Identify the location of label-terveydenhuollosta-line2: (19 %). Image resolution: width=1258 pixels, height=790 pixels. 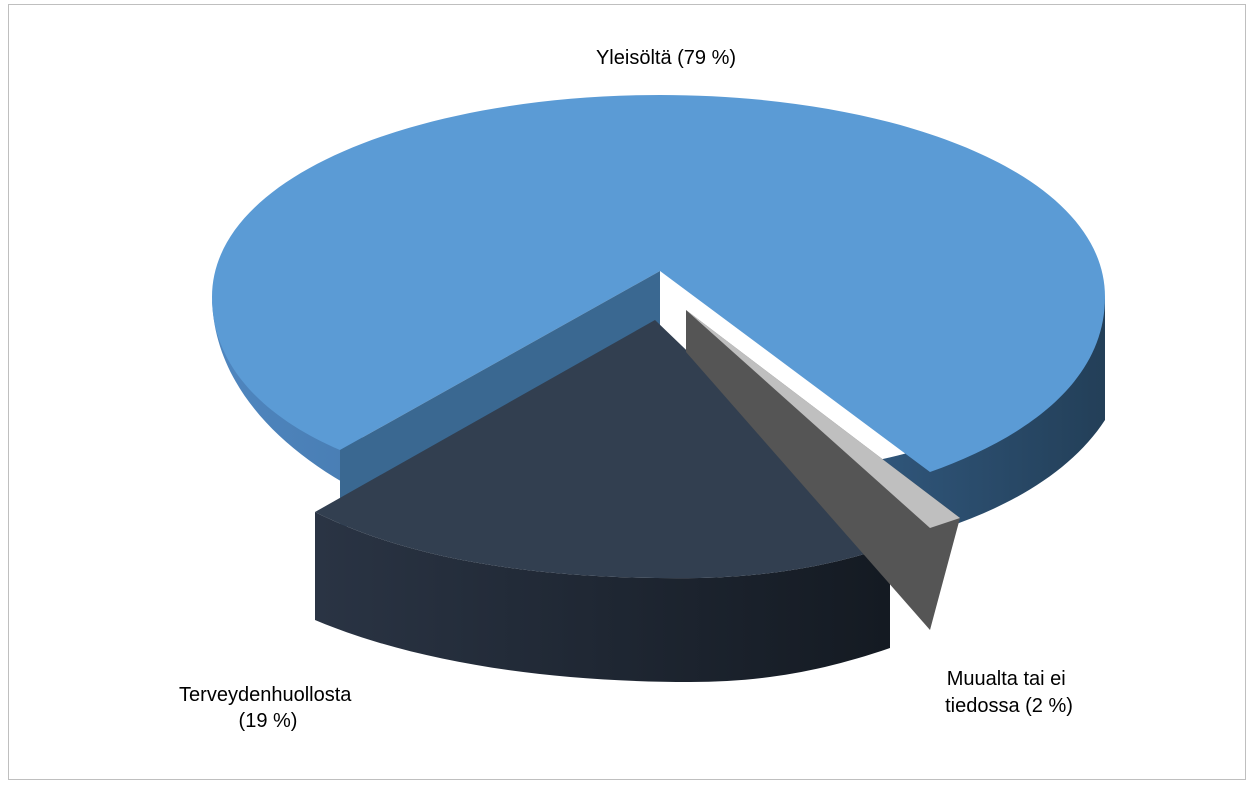
(268, 721).